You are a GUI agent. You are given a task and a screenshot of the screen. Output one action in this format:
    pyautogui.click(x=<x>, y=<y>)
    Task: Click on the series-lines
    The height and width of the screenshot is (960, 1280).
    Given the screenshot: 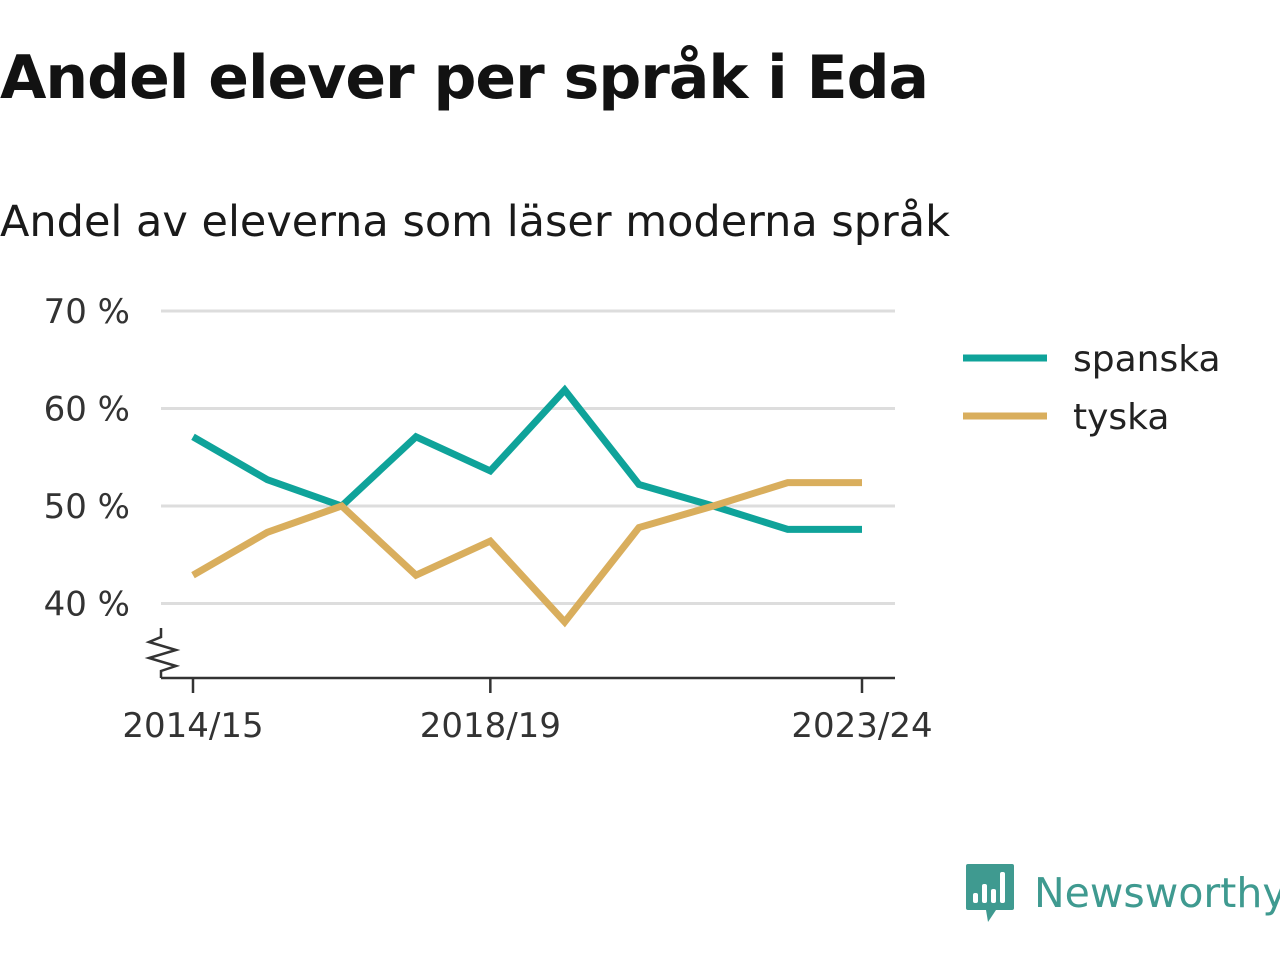 What is the action you would take?
    pyautogui.click(x=526, y=506)
    